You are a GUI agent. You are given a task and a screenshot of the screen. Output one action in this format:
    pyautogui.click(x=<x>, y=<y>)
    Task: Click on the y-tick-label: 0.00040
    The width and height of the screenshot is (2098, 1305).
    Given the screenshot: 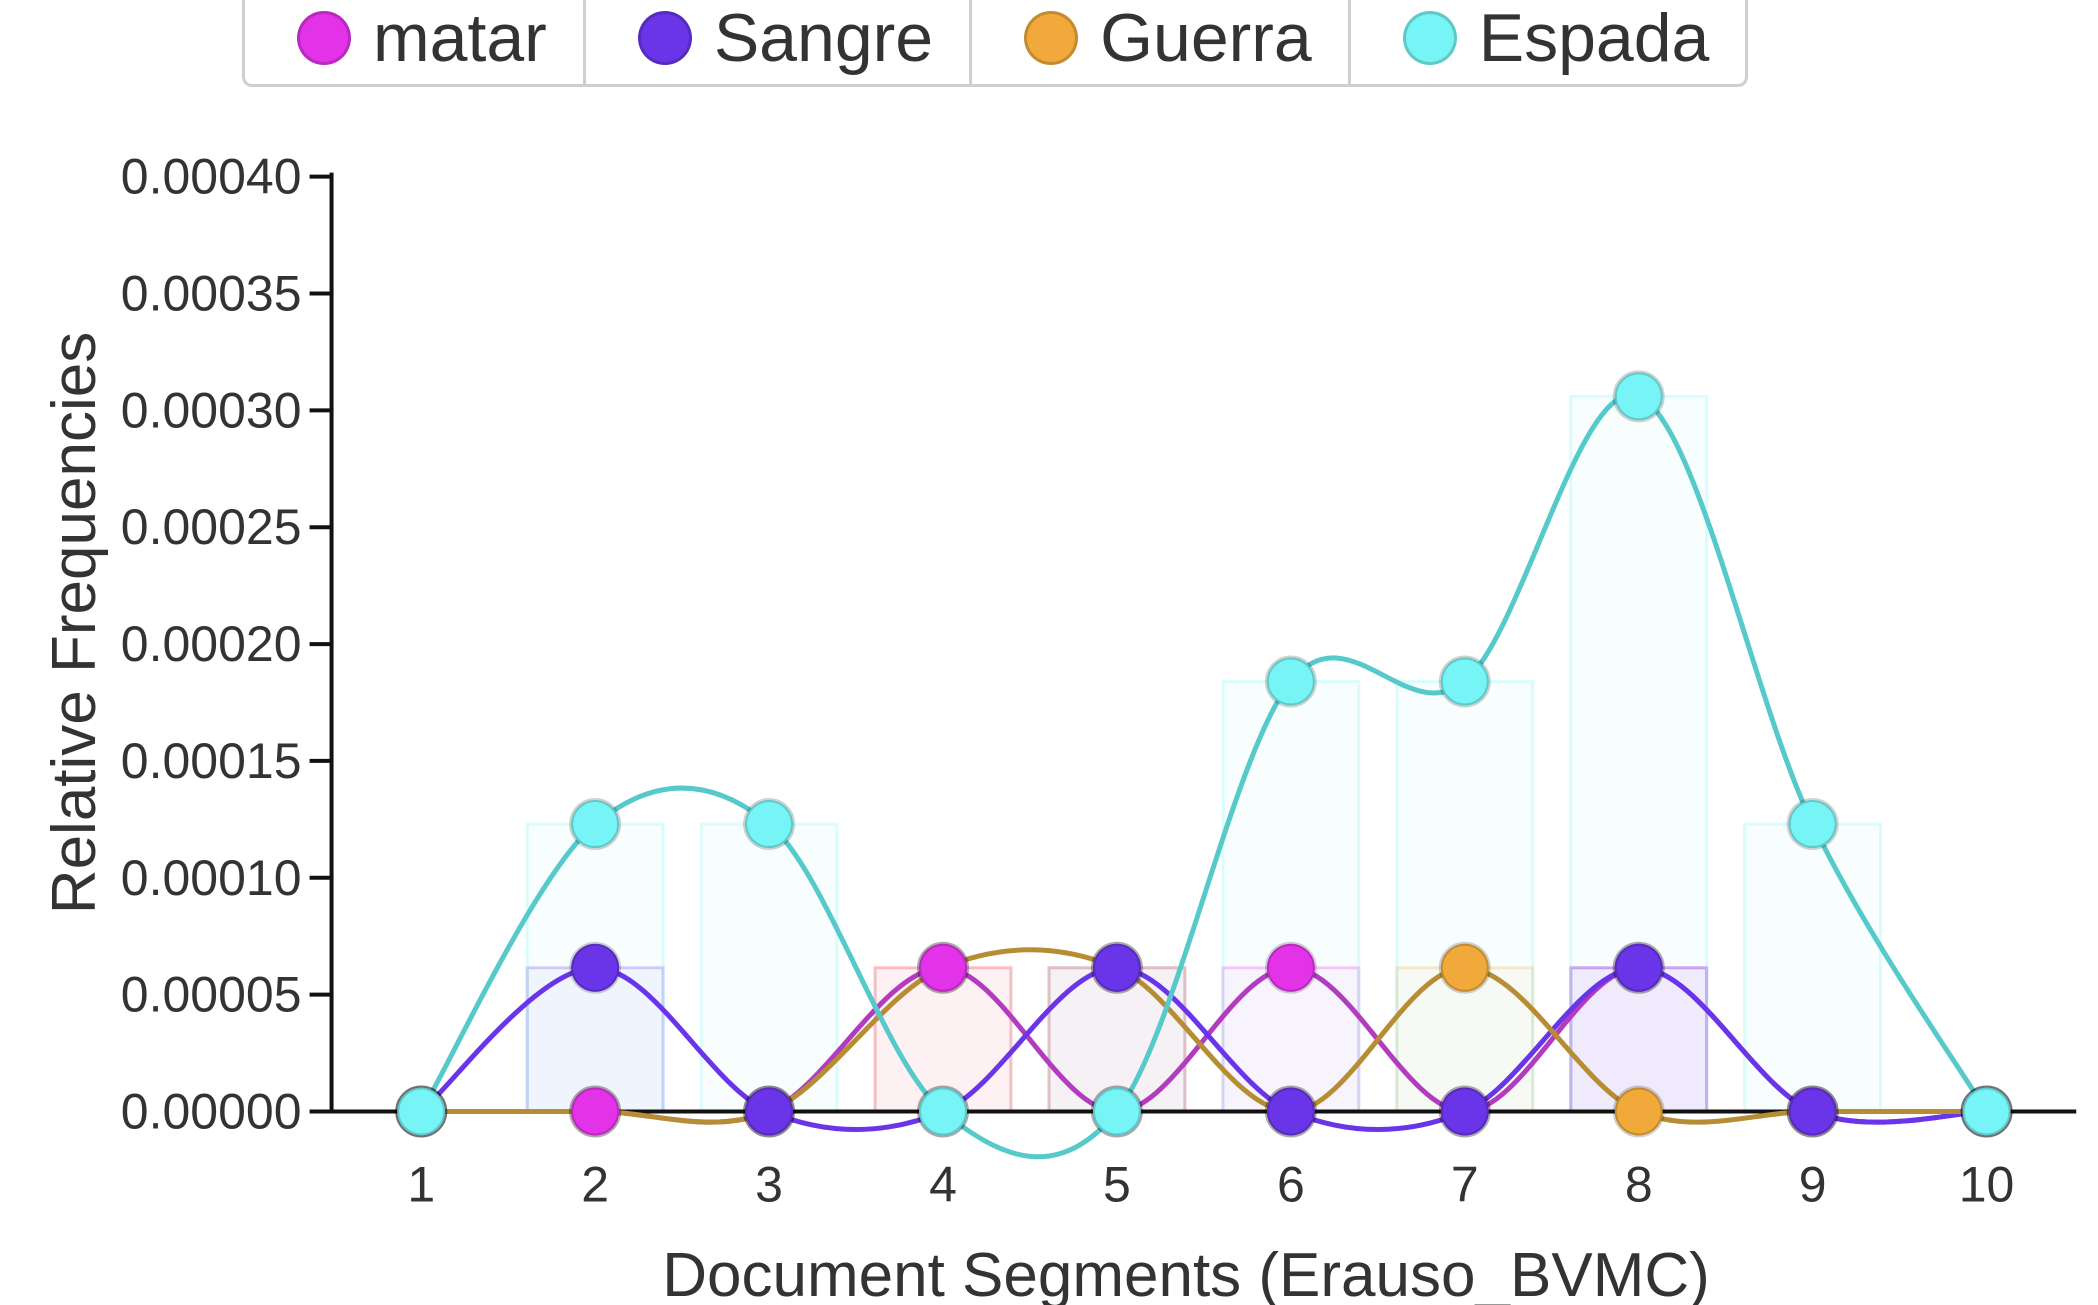 What is the action you would take?
    pyautogui.click(x=211, y=177)
    